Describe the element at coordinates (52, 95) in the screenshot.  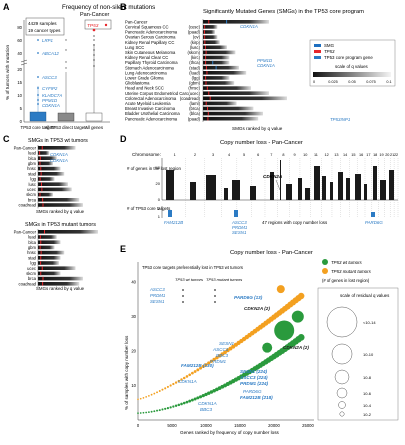
I see `gene-klhdc7a: KLHDC7A` at that location.